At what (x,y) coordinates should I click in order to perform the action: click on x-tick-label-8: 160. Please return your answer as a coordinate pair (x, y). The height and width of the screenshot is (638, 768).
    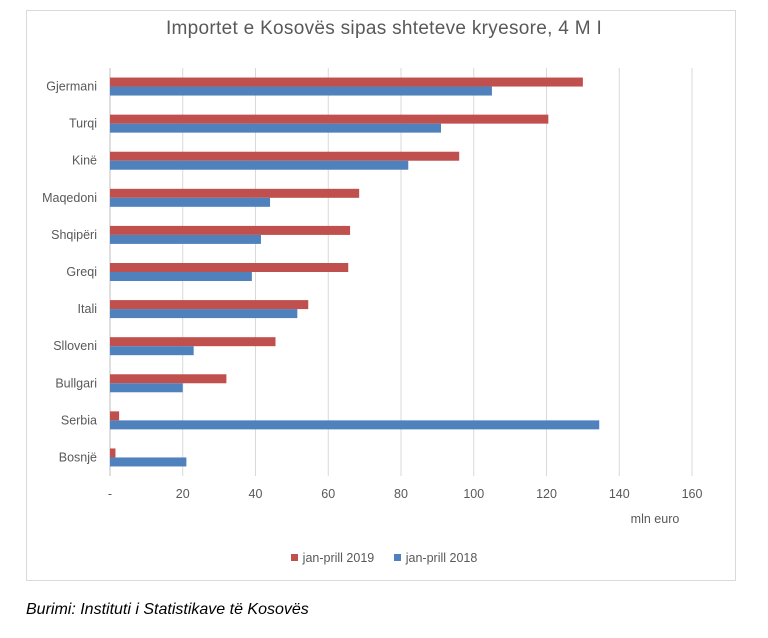
    Looking at the image, I should click on (692, 494).